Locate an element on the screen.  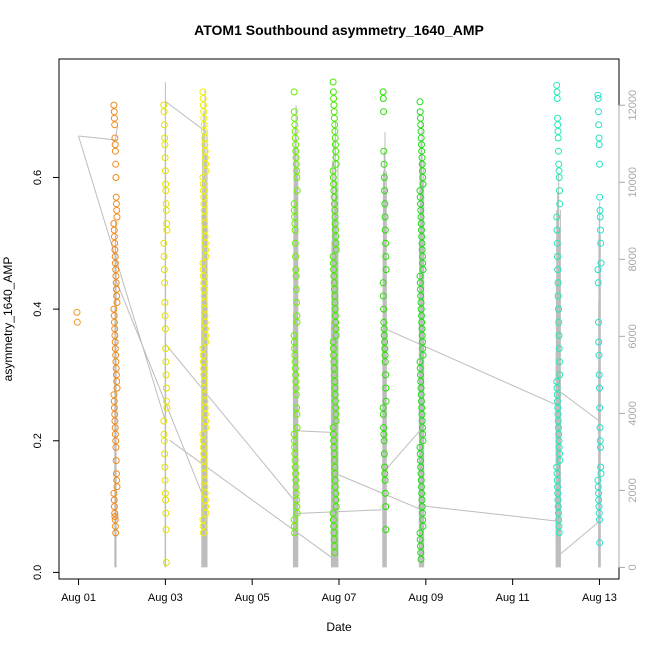
x-axis-label: Date is located at coordinates (339, 627).